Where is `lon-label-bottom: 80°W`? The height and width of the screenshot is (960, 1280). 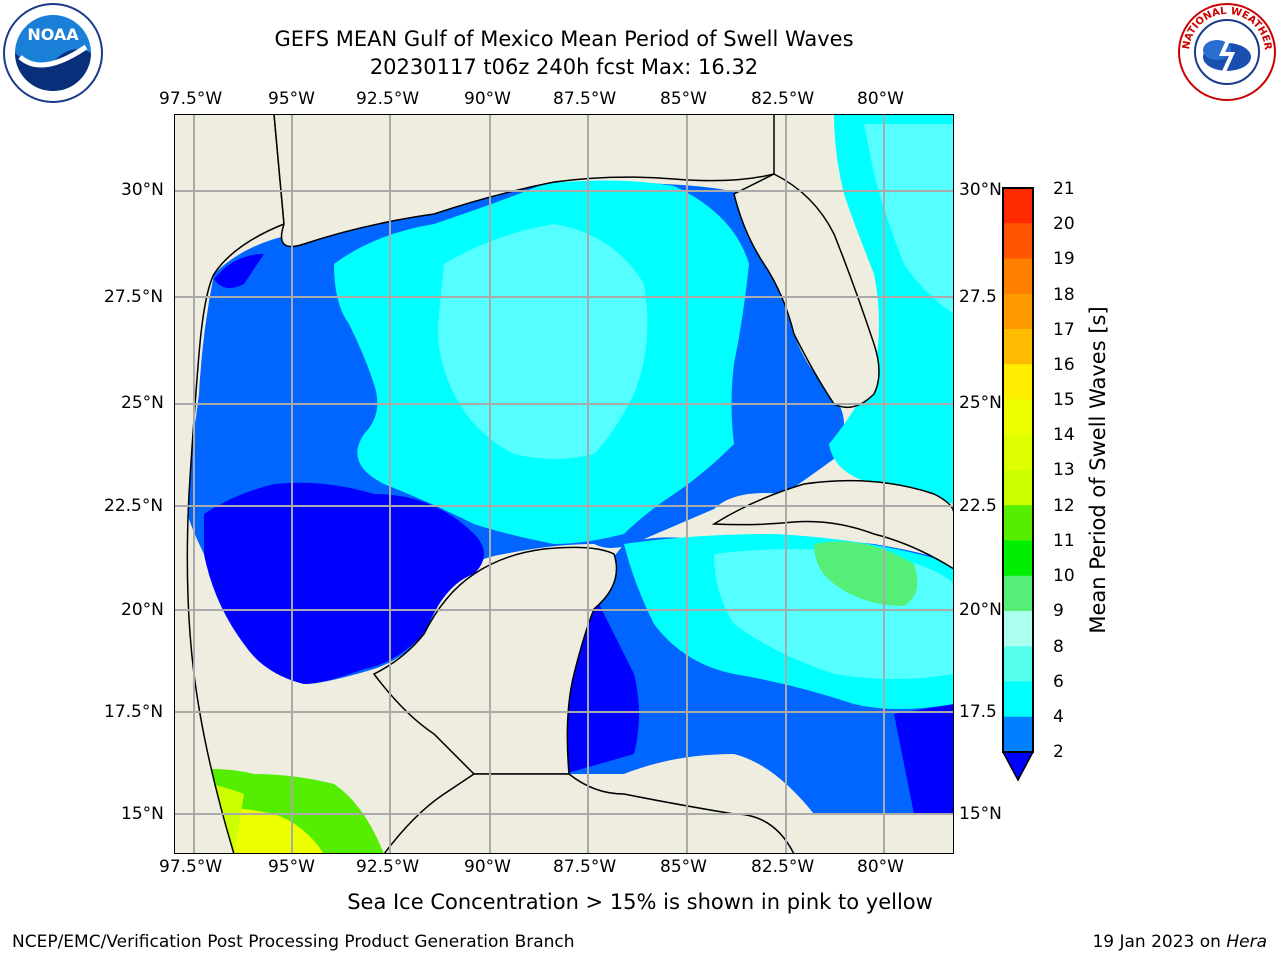 lon-label-bottom: 80°W is located at coordinates (880, 867).